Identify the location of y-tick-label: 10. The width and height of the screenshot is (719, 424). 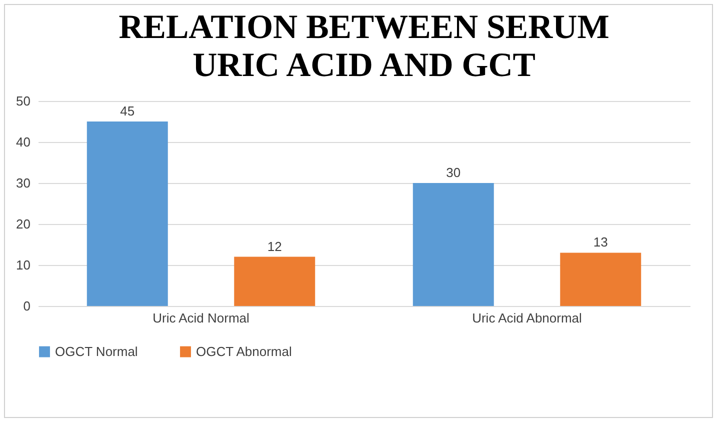
(23, 265).